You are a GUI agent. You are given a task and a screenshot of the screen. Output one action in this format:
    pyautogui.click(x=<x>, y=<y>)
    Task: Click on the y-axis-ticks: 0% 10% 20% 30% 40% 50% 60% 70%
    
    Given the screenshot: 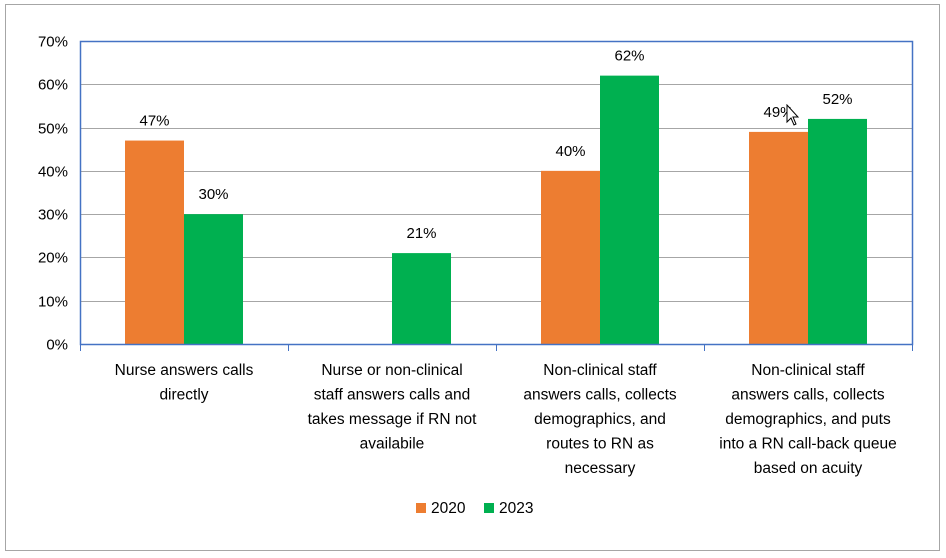 What is the action you would take?
    pyautogui.click(x=53, y=194)
    